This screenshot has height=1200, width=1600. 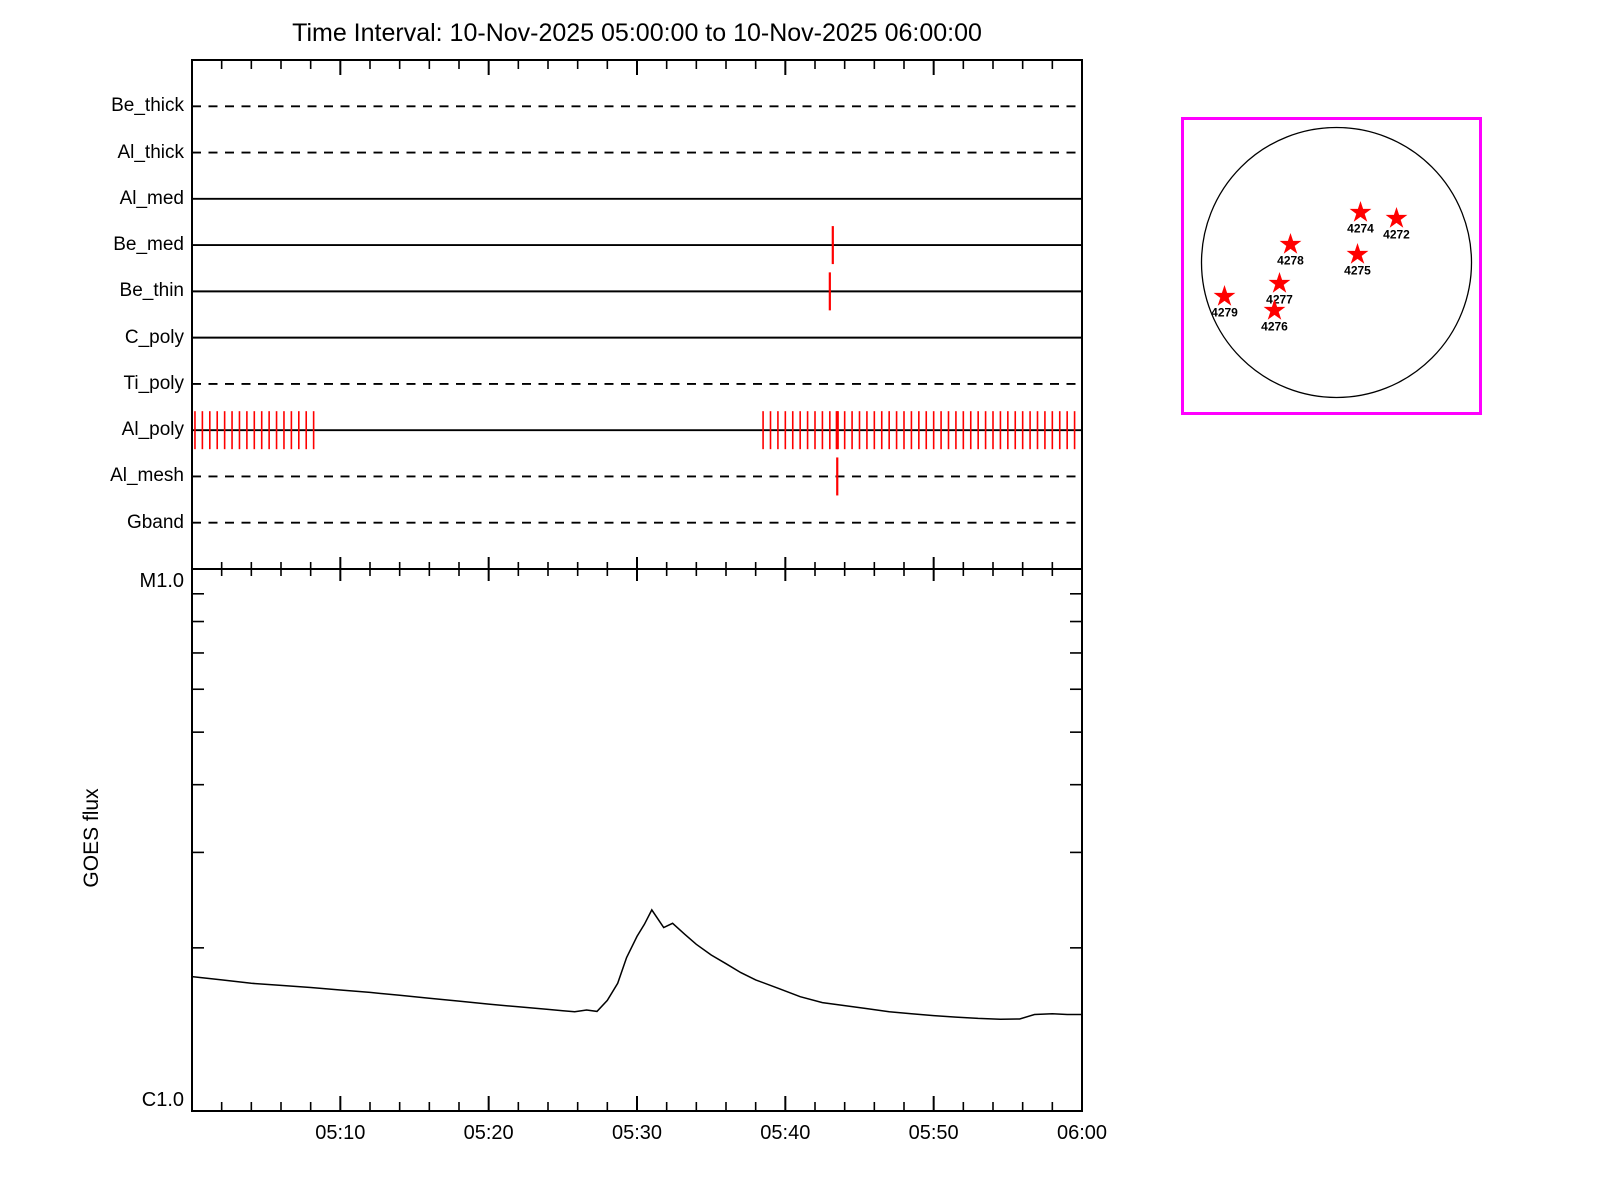 I want to click on goes-ymax-label: M1.0, so click(x=161, y=581).